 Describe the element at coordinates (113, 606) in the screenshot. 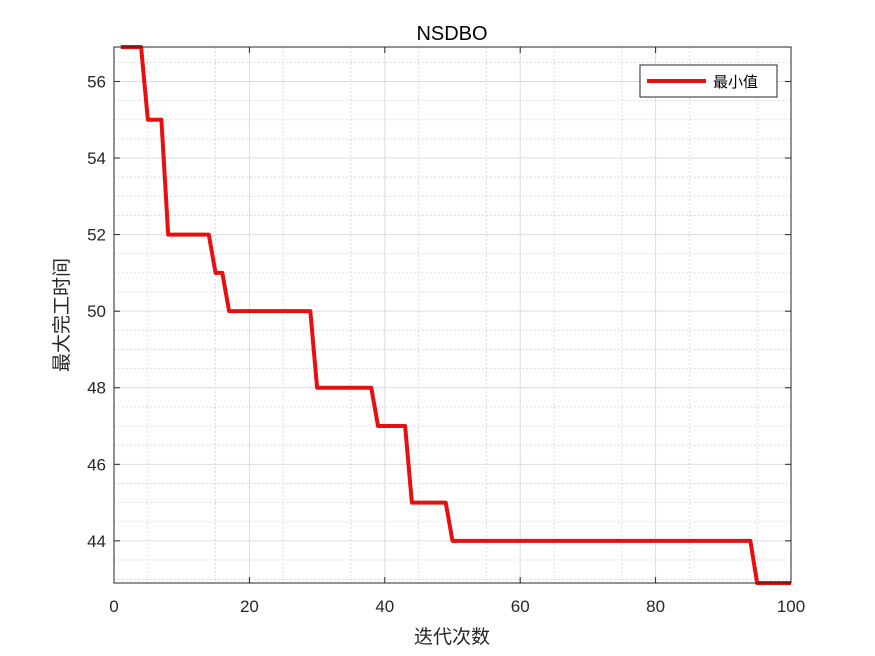

I see `x-tick-label: 0` at that location.